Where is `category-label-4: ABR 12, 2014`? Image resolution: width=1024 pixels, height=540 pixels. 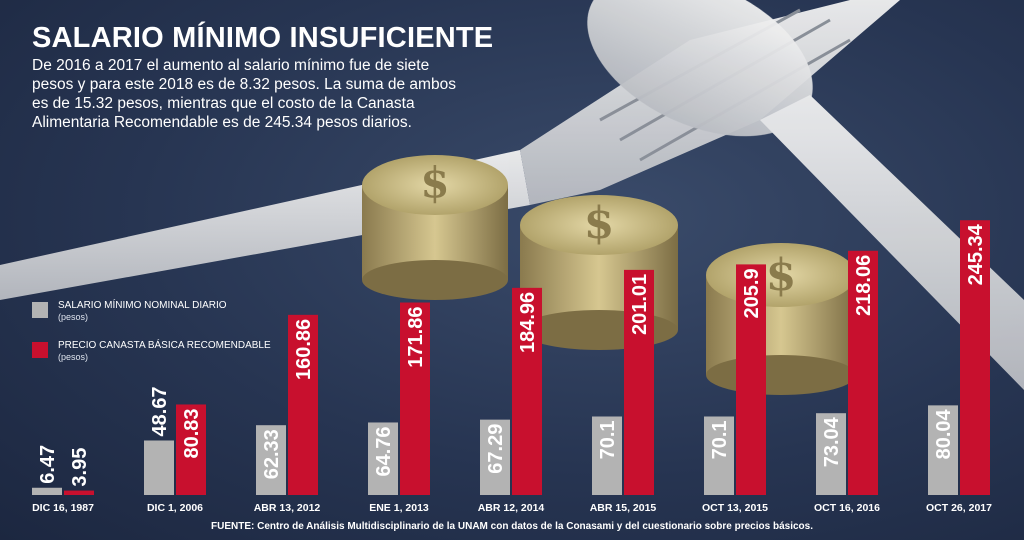
category-label-4: ABR 12, 2014 is located at coordinates (511, 508).